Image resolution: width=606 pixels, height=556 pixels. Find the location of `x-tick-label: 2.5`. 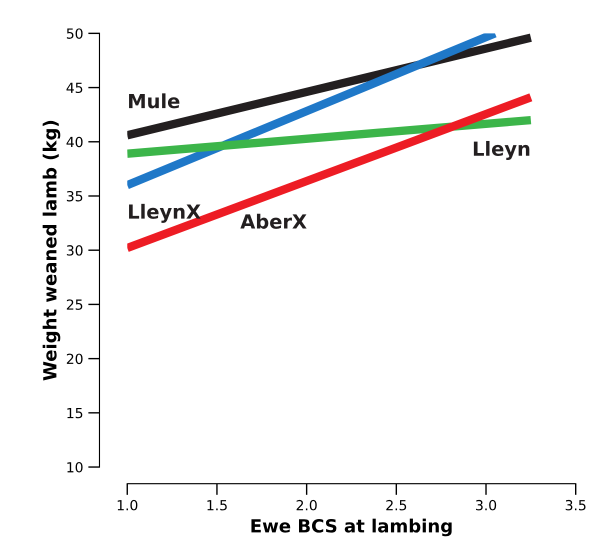

x-tick-label: 2.5 is located at coordinates (396, 505).